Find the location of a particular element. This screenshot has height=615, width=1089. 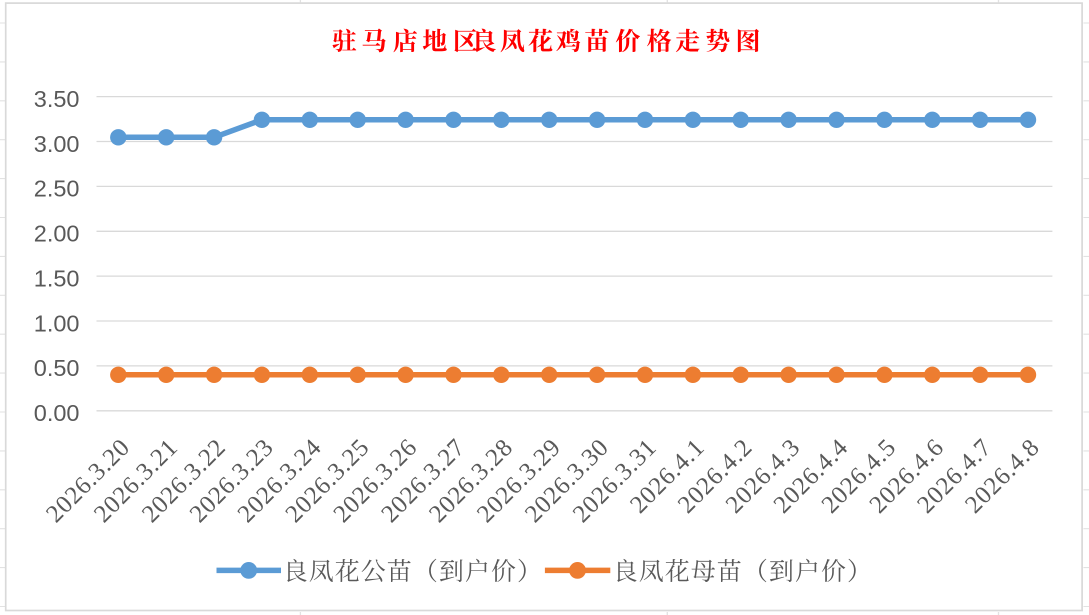

svg-text: 1.50 is located at coordinates (57, 278).